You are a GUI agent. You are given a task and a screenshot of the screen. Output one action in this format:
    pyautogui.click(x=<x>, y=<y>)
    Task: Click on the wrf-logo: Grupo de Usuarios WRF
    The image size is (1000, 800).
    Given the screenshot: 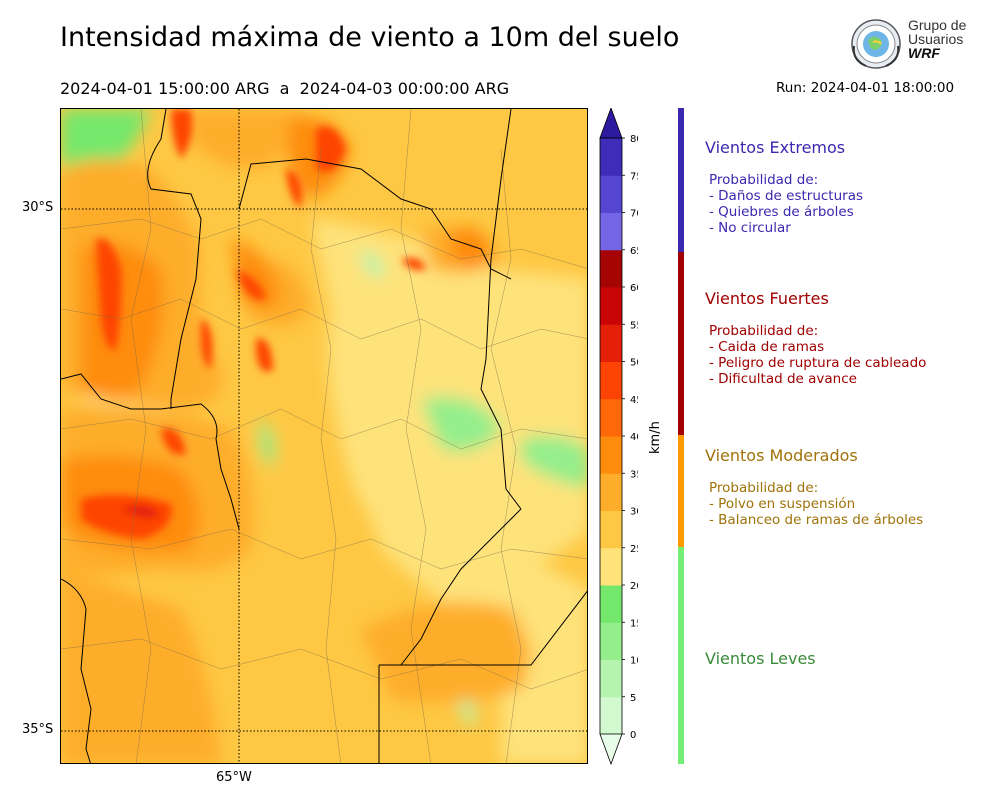 What is the action you would take?
    pyautogui.click(x=913, y=45)
    